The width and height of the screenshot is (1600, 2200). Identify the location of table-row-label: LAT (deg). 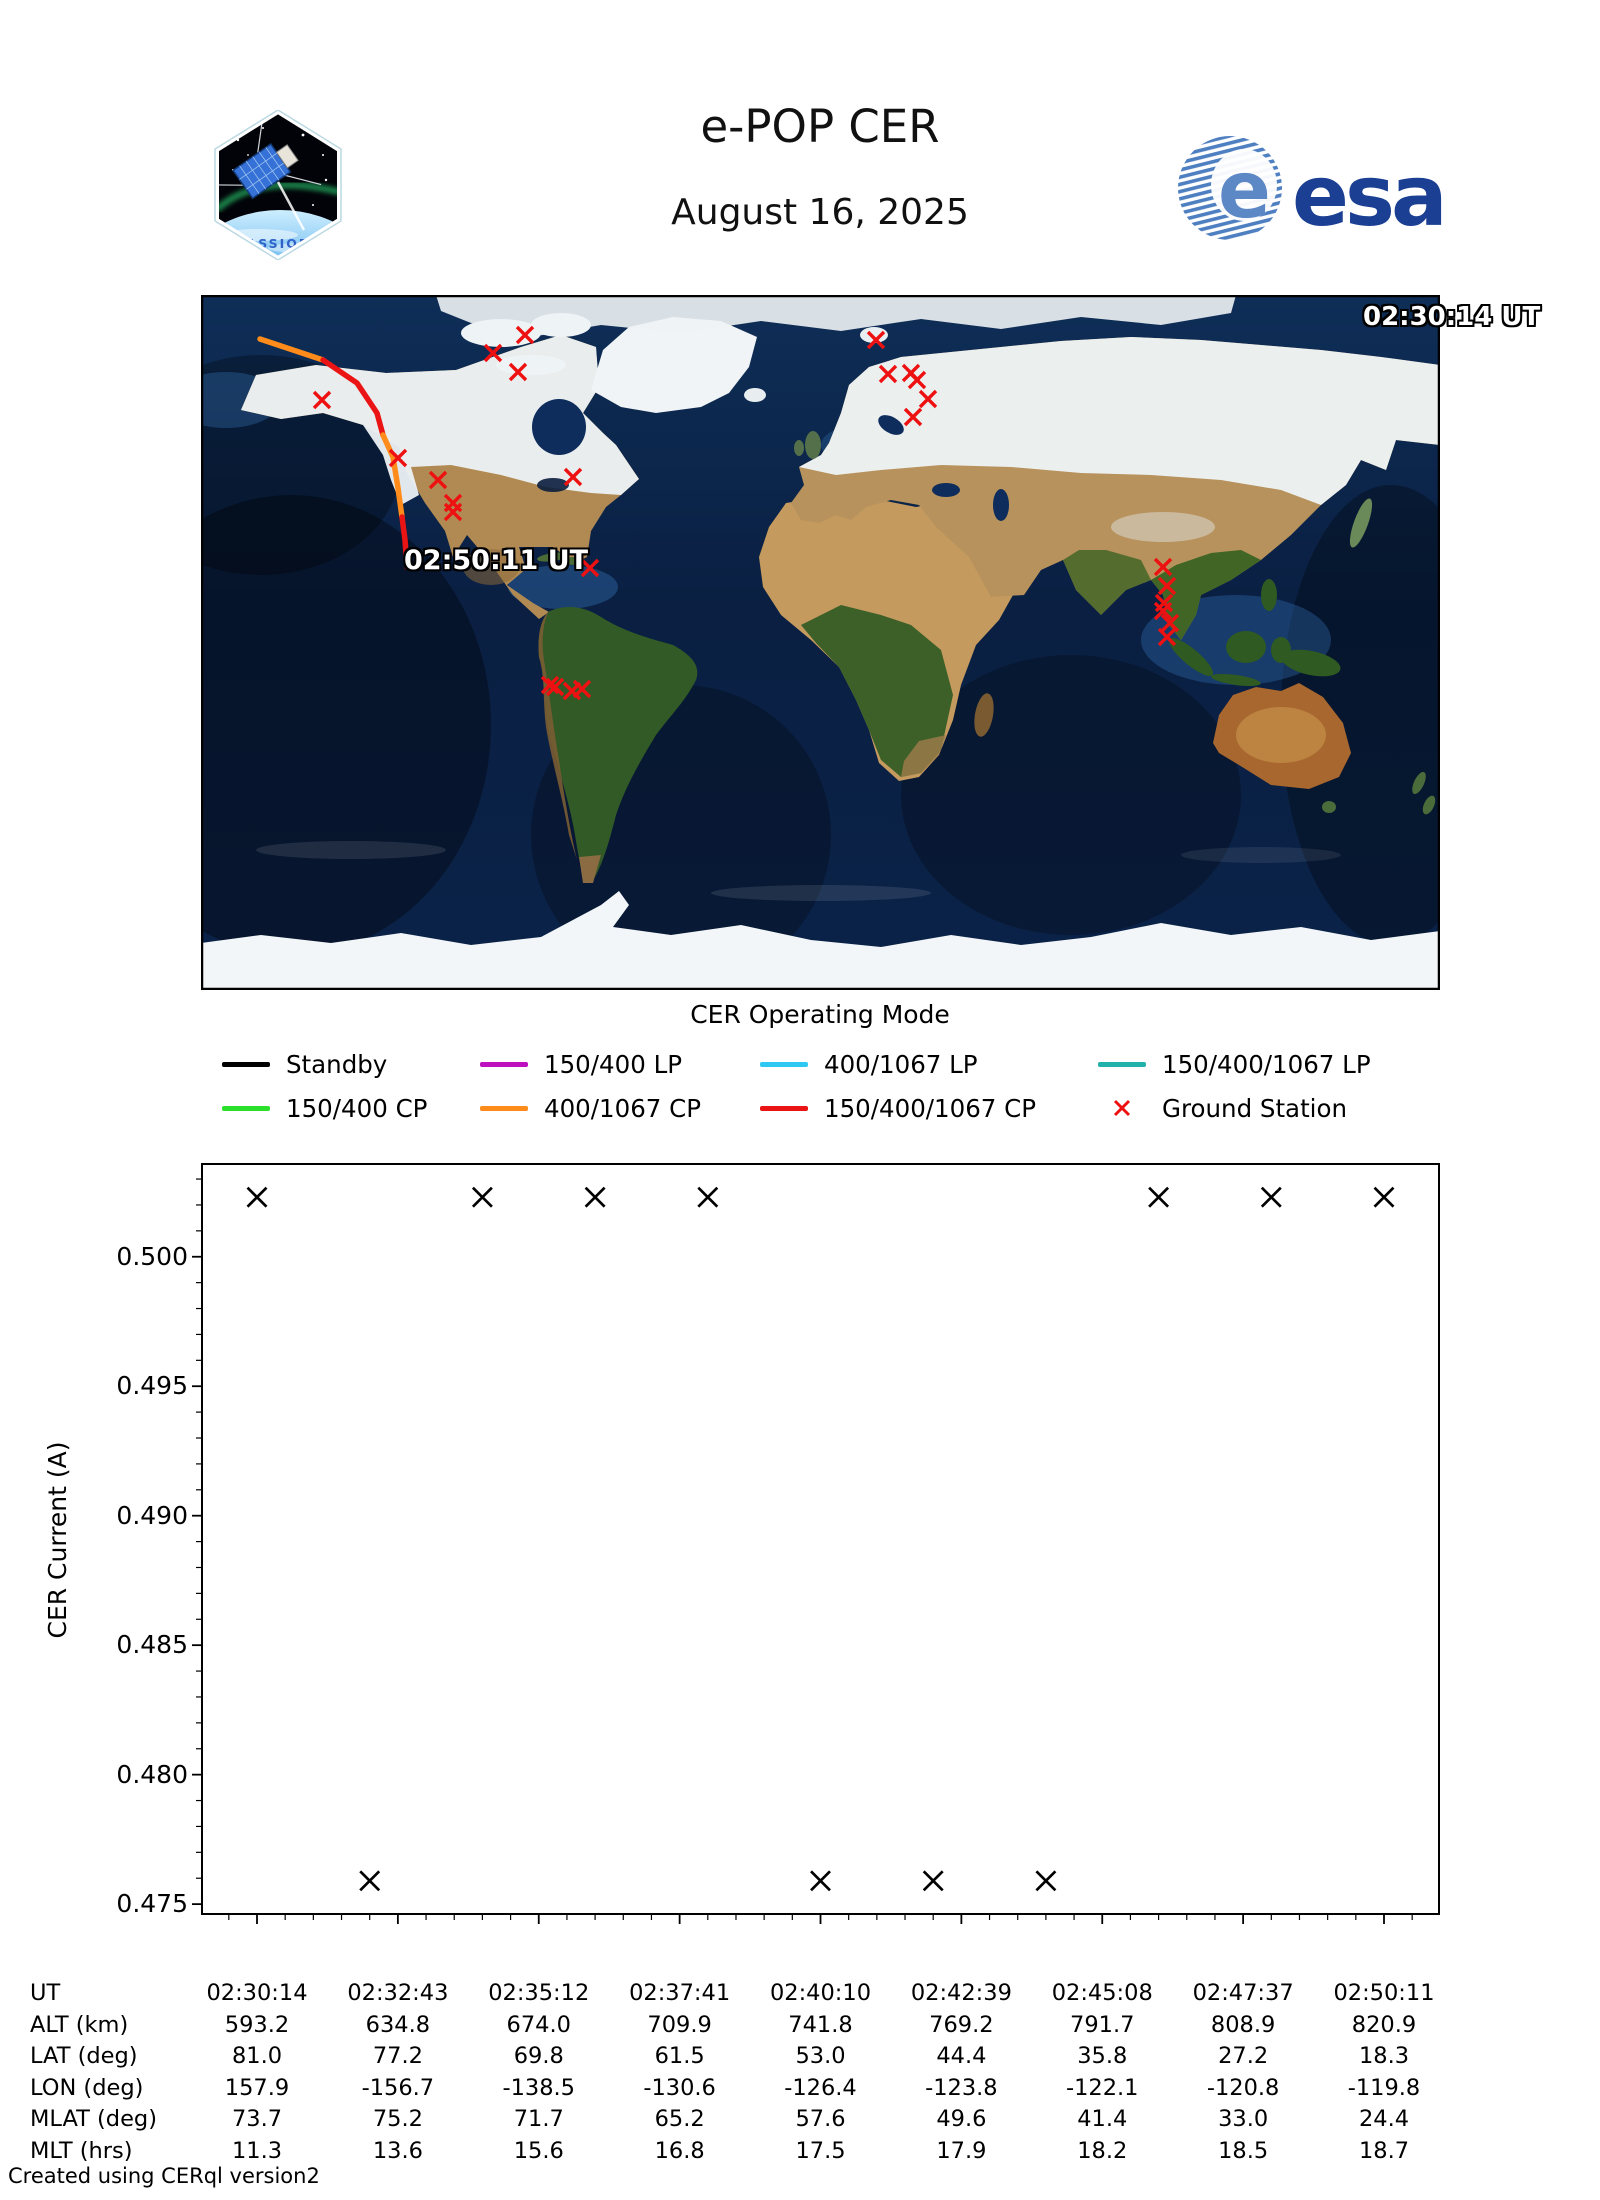
(84, 2056).